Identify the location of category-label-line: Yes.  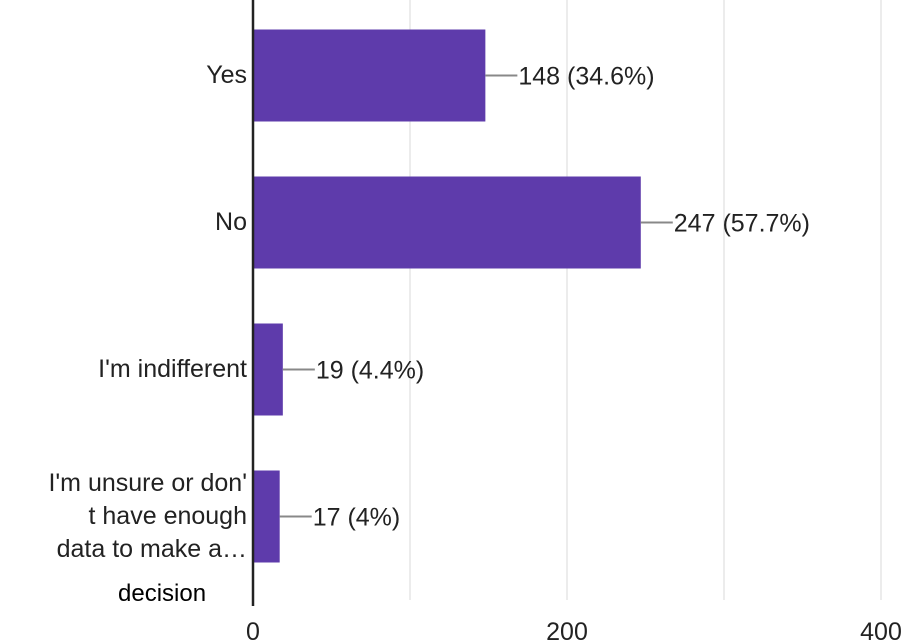
(226, 75).